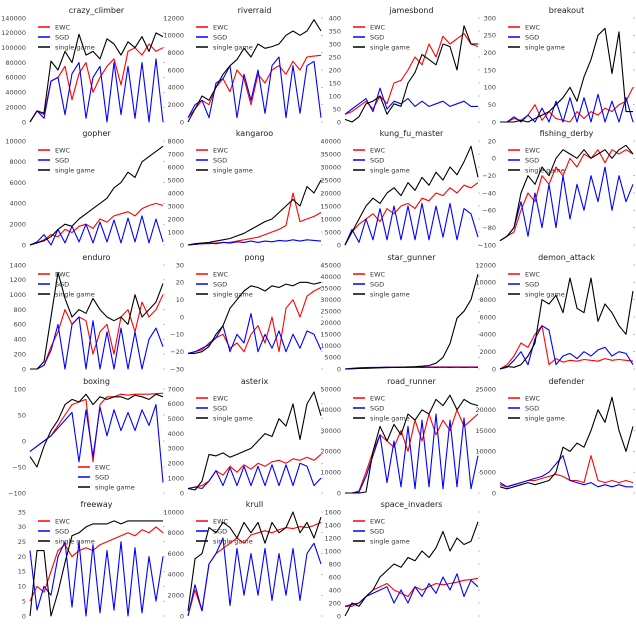 The height and width of the screenshot is (629, 636). What do you see at coordinates (22, 572) in the screenshot?
I see `y-tick-label: 15` at bounding box center [22, 572].